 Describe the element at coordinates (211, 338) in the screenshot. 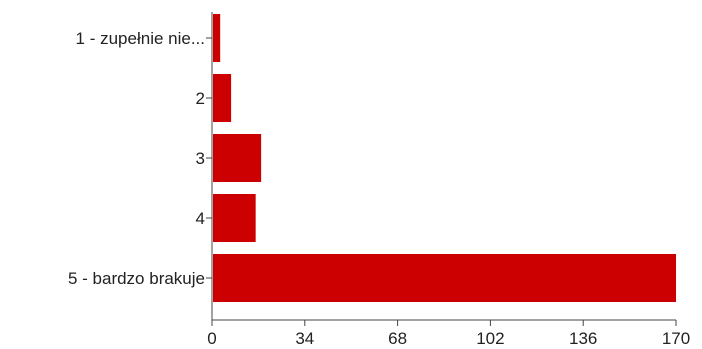

I see `x-tick-label-1: 0` at that location.